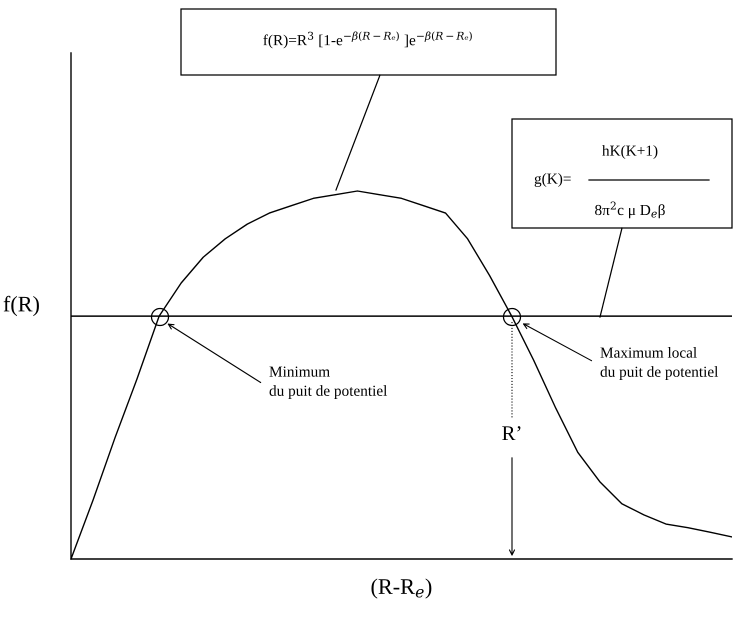  What do you see at coordinates (367, 39) in the screenshot?
I see `text: f(R)=R$^{3}$ [1-e$^{−β(R−Rₑ)}$ ]e$^{−β(R−Rₑ)}$` at bounding box center [367, 39].